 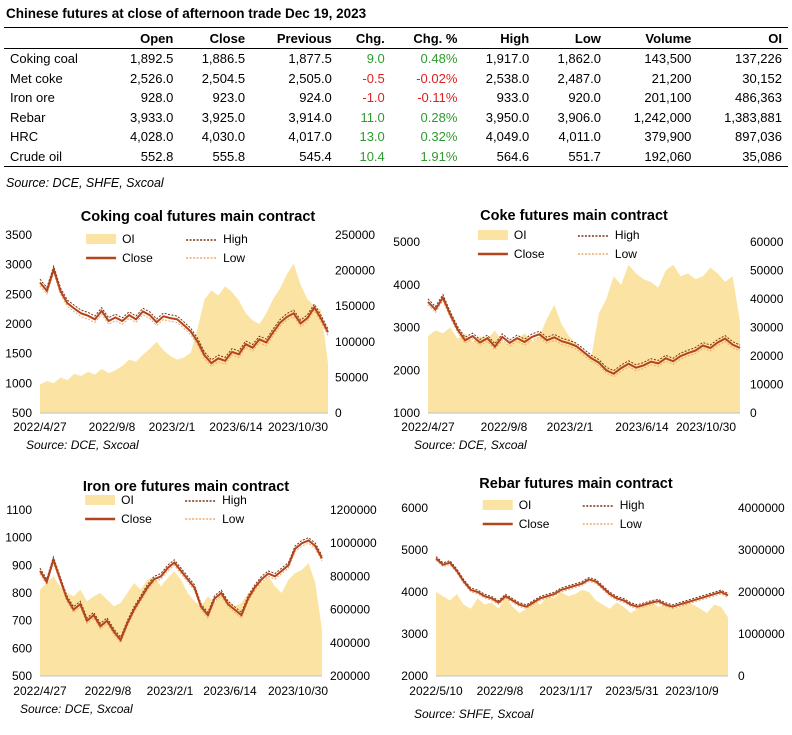 What do you see at coordinates (223, 78) in the screenshot?
I see `cell-close: 2,504.5` at bounding box center [223, 78].